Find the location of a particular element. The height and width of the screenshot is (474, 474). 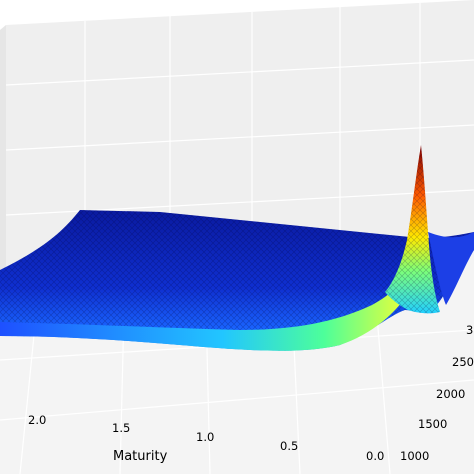

strike-tick: 3 is located at coordinates (469, 330).